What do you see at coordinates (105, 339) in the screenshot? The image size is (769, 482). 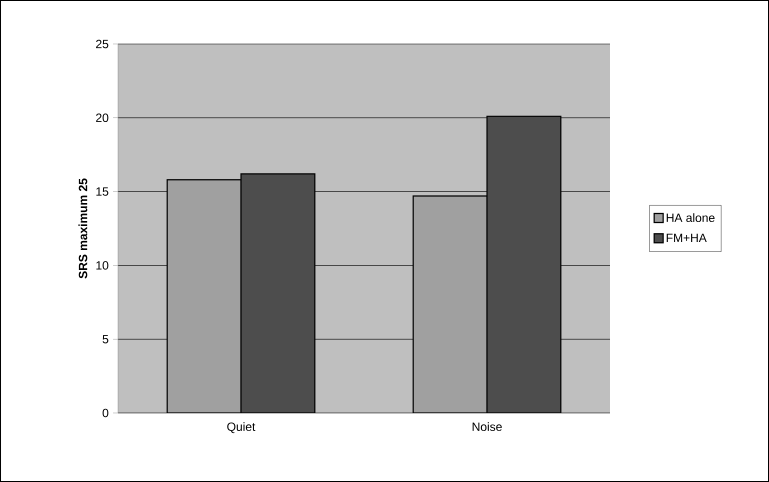 I see `y-tick-label: 5` at bounding box center [105, 339].